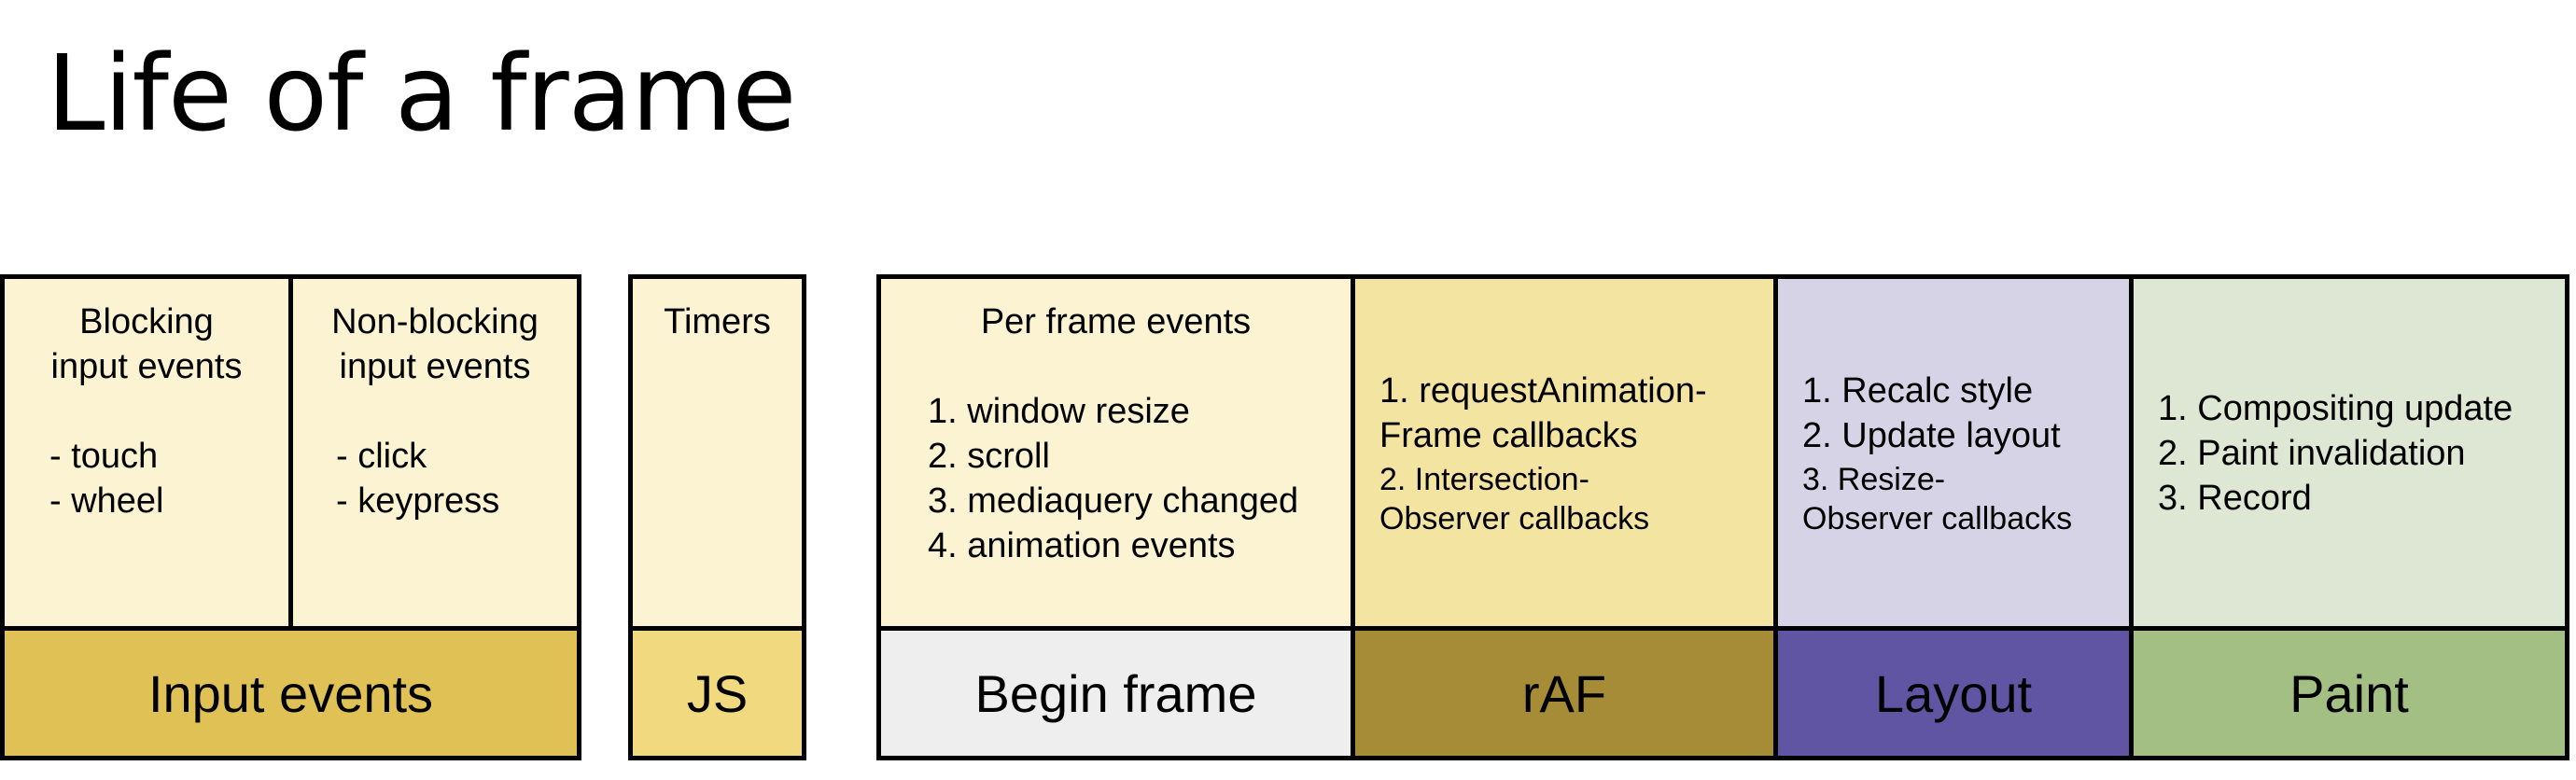 This screenshot has height=780, width=2576. I want to click on raf-label-text: rAF, so click(1564, 693).